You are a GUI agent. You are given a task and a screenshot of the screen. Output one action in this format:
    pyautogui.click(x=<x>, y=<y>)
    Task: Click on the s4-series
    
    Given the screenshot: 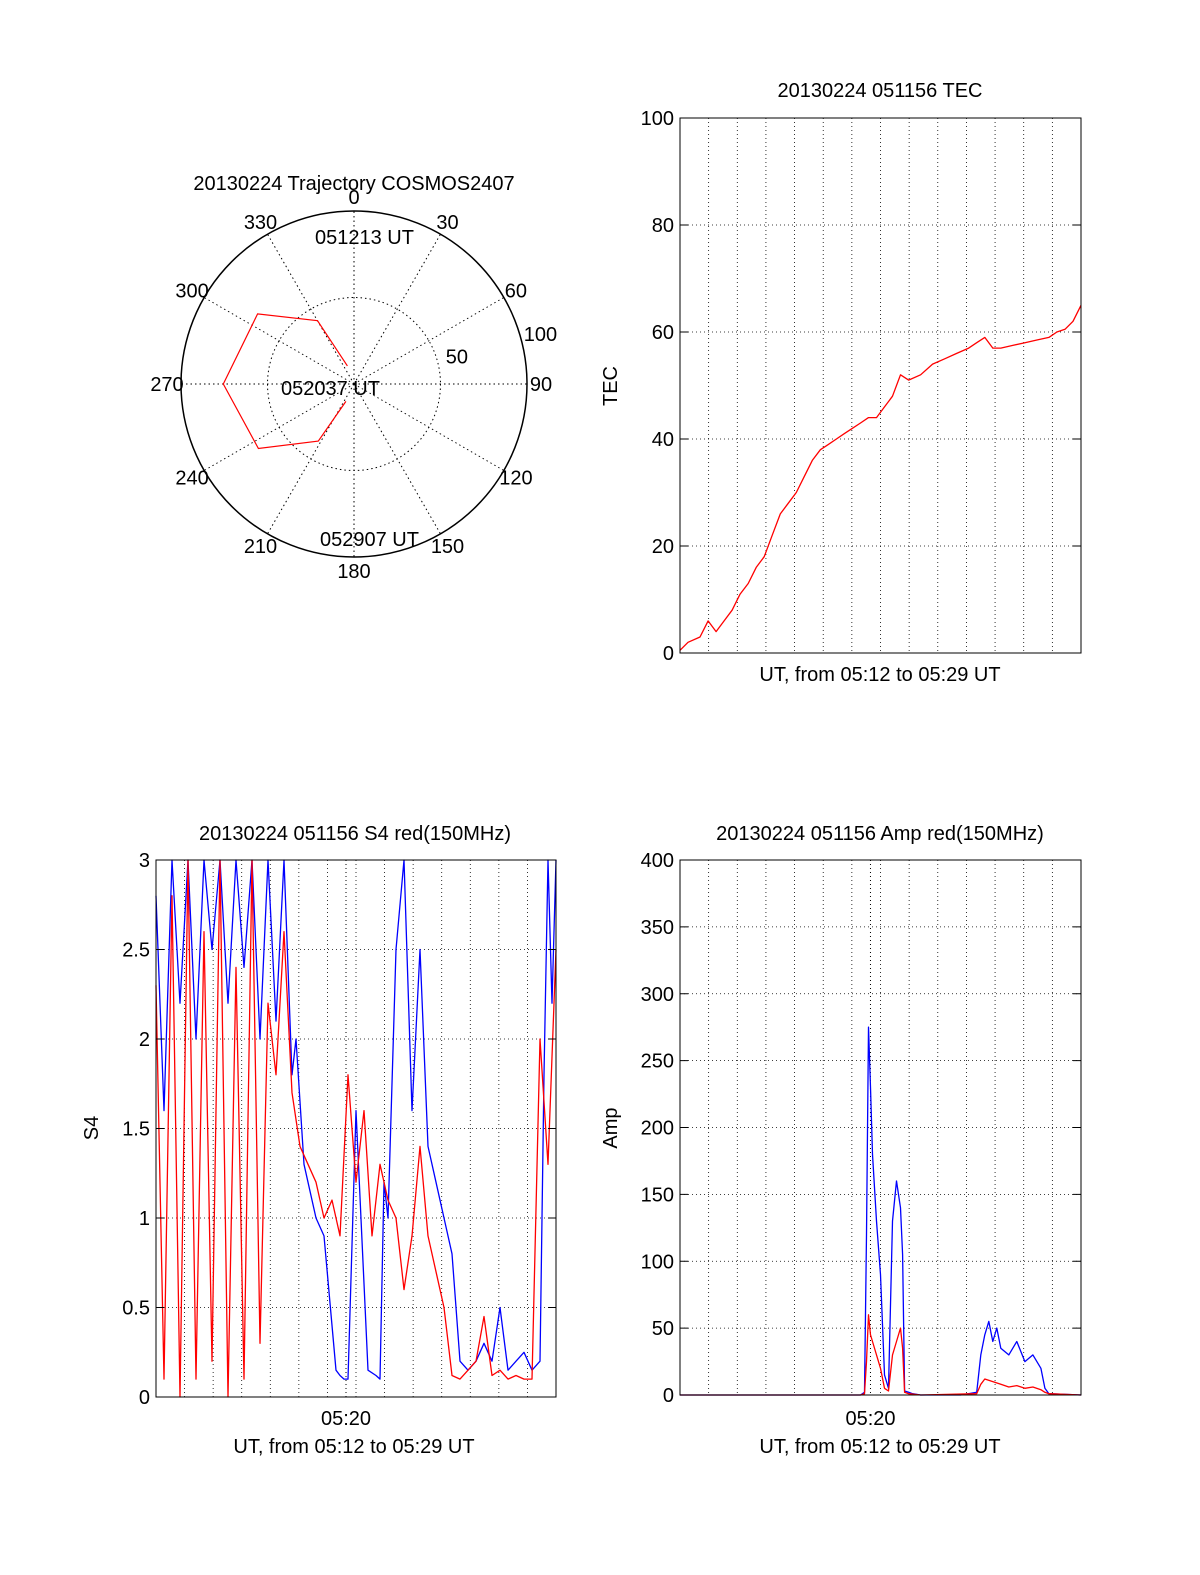 What is the action you would take?
    pyautogui.click(x=356, y=1128)
    